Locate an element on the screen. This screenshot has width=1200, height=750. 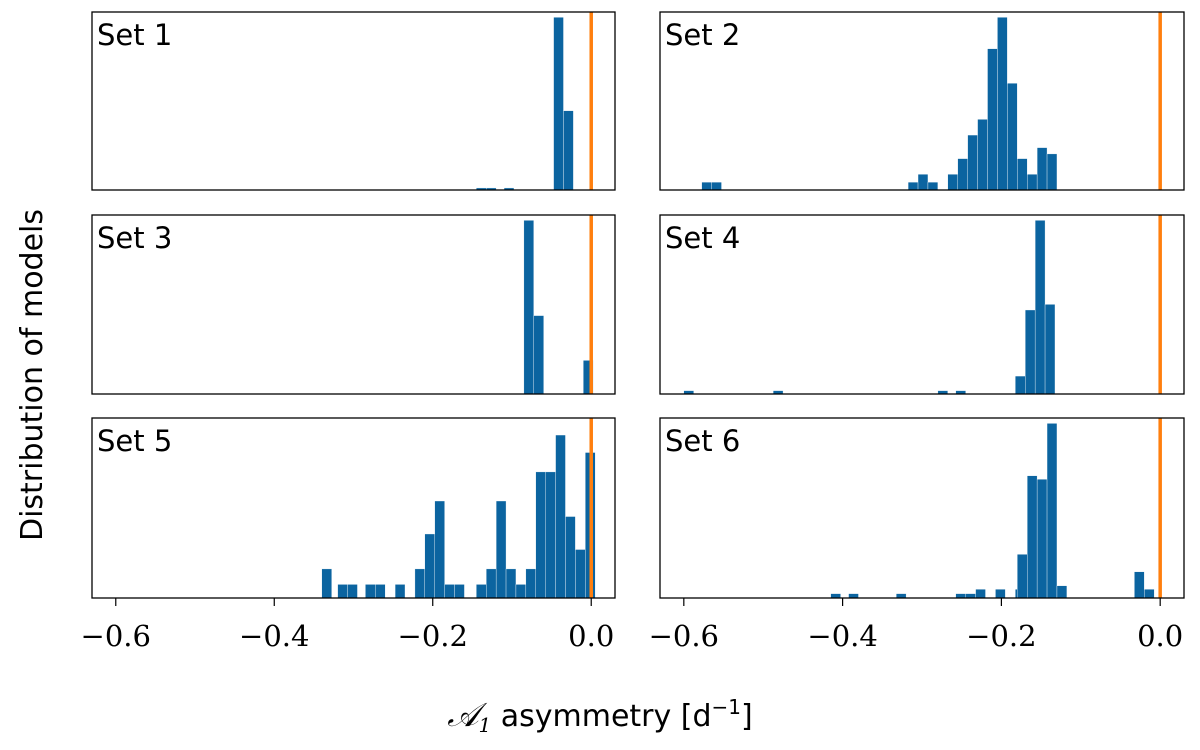
x-axis-title: 𝒜1 asymmetry [d−1] is located at coordinates (600, 716).